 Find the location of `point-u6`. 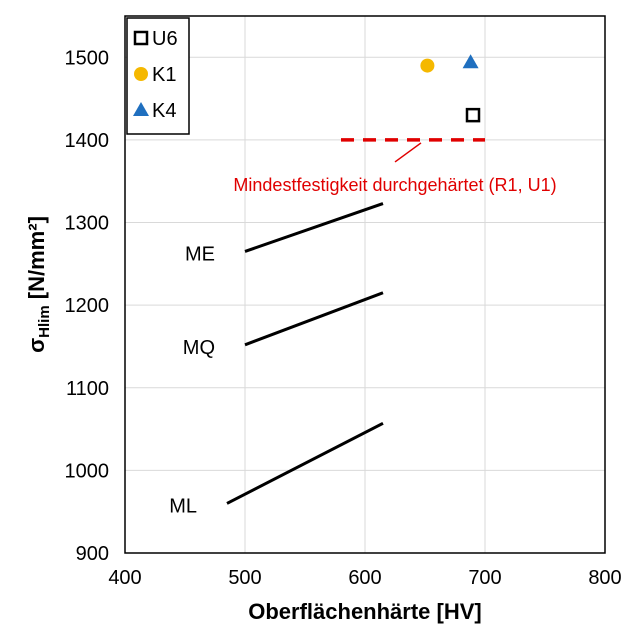

point-u6 is located at coordinates (473, 115).